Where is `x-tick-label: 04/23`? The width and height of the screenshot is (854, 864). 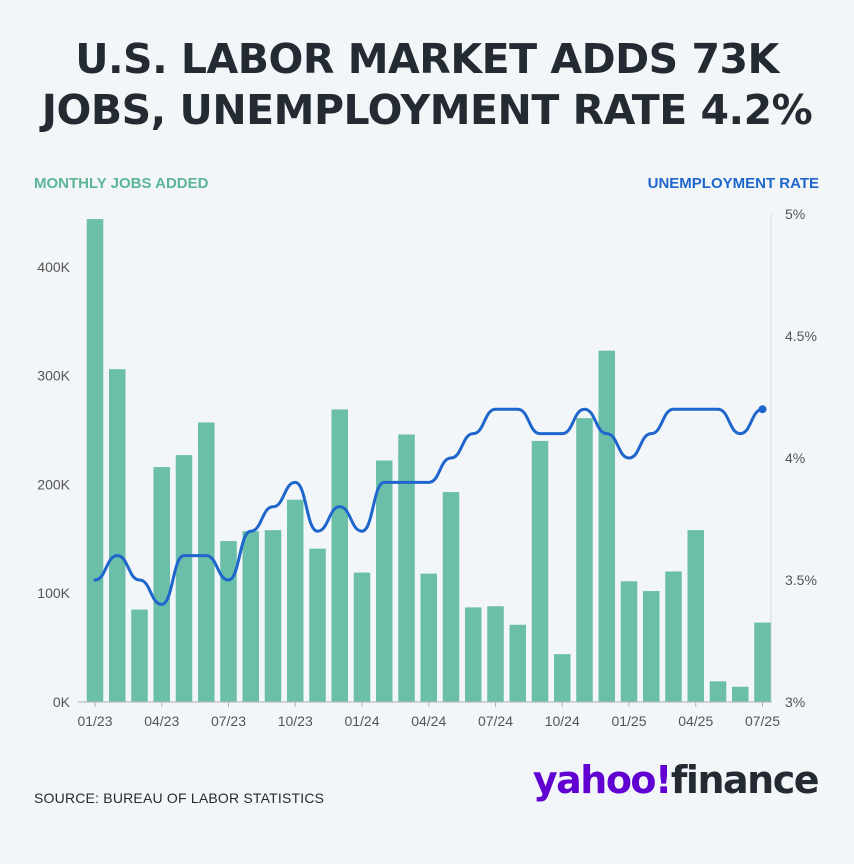 x-tick-label: 04/23 is located at coordinates (161, 721).